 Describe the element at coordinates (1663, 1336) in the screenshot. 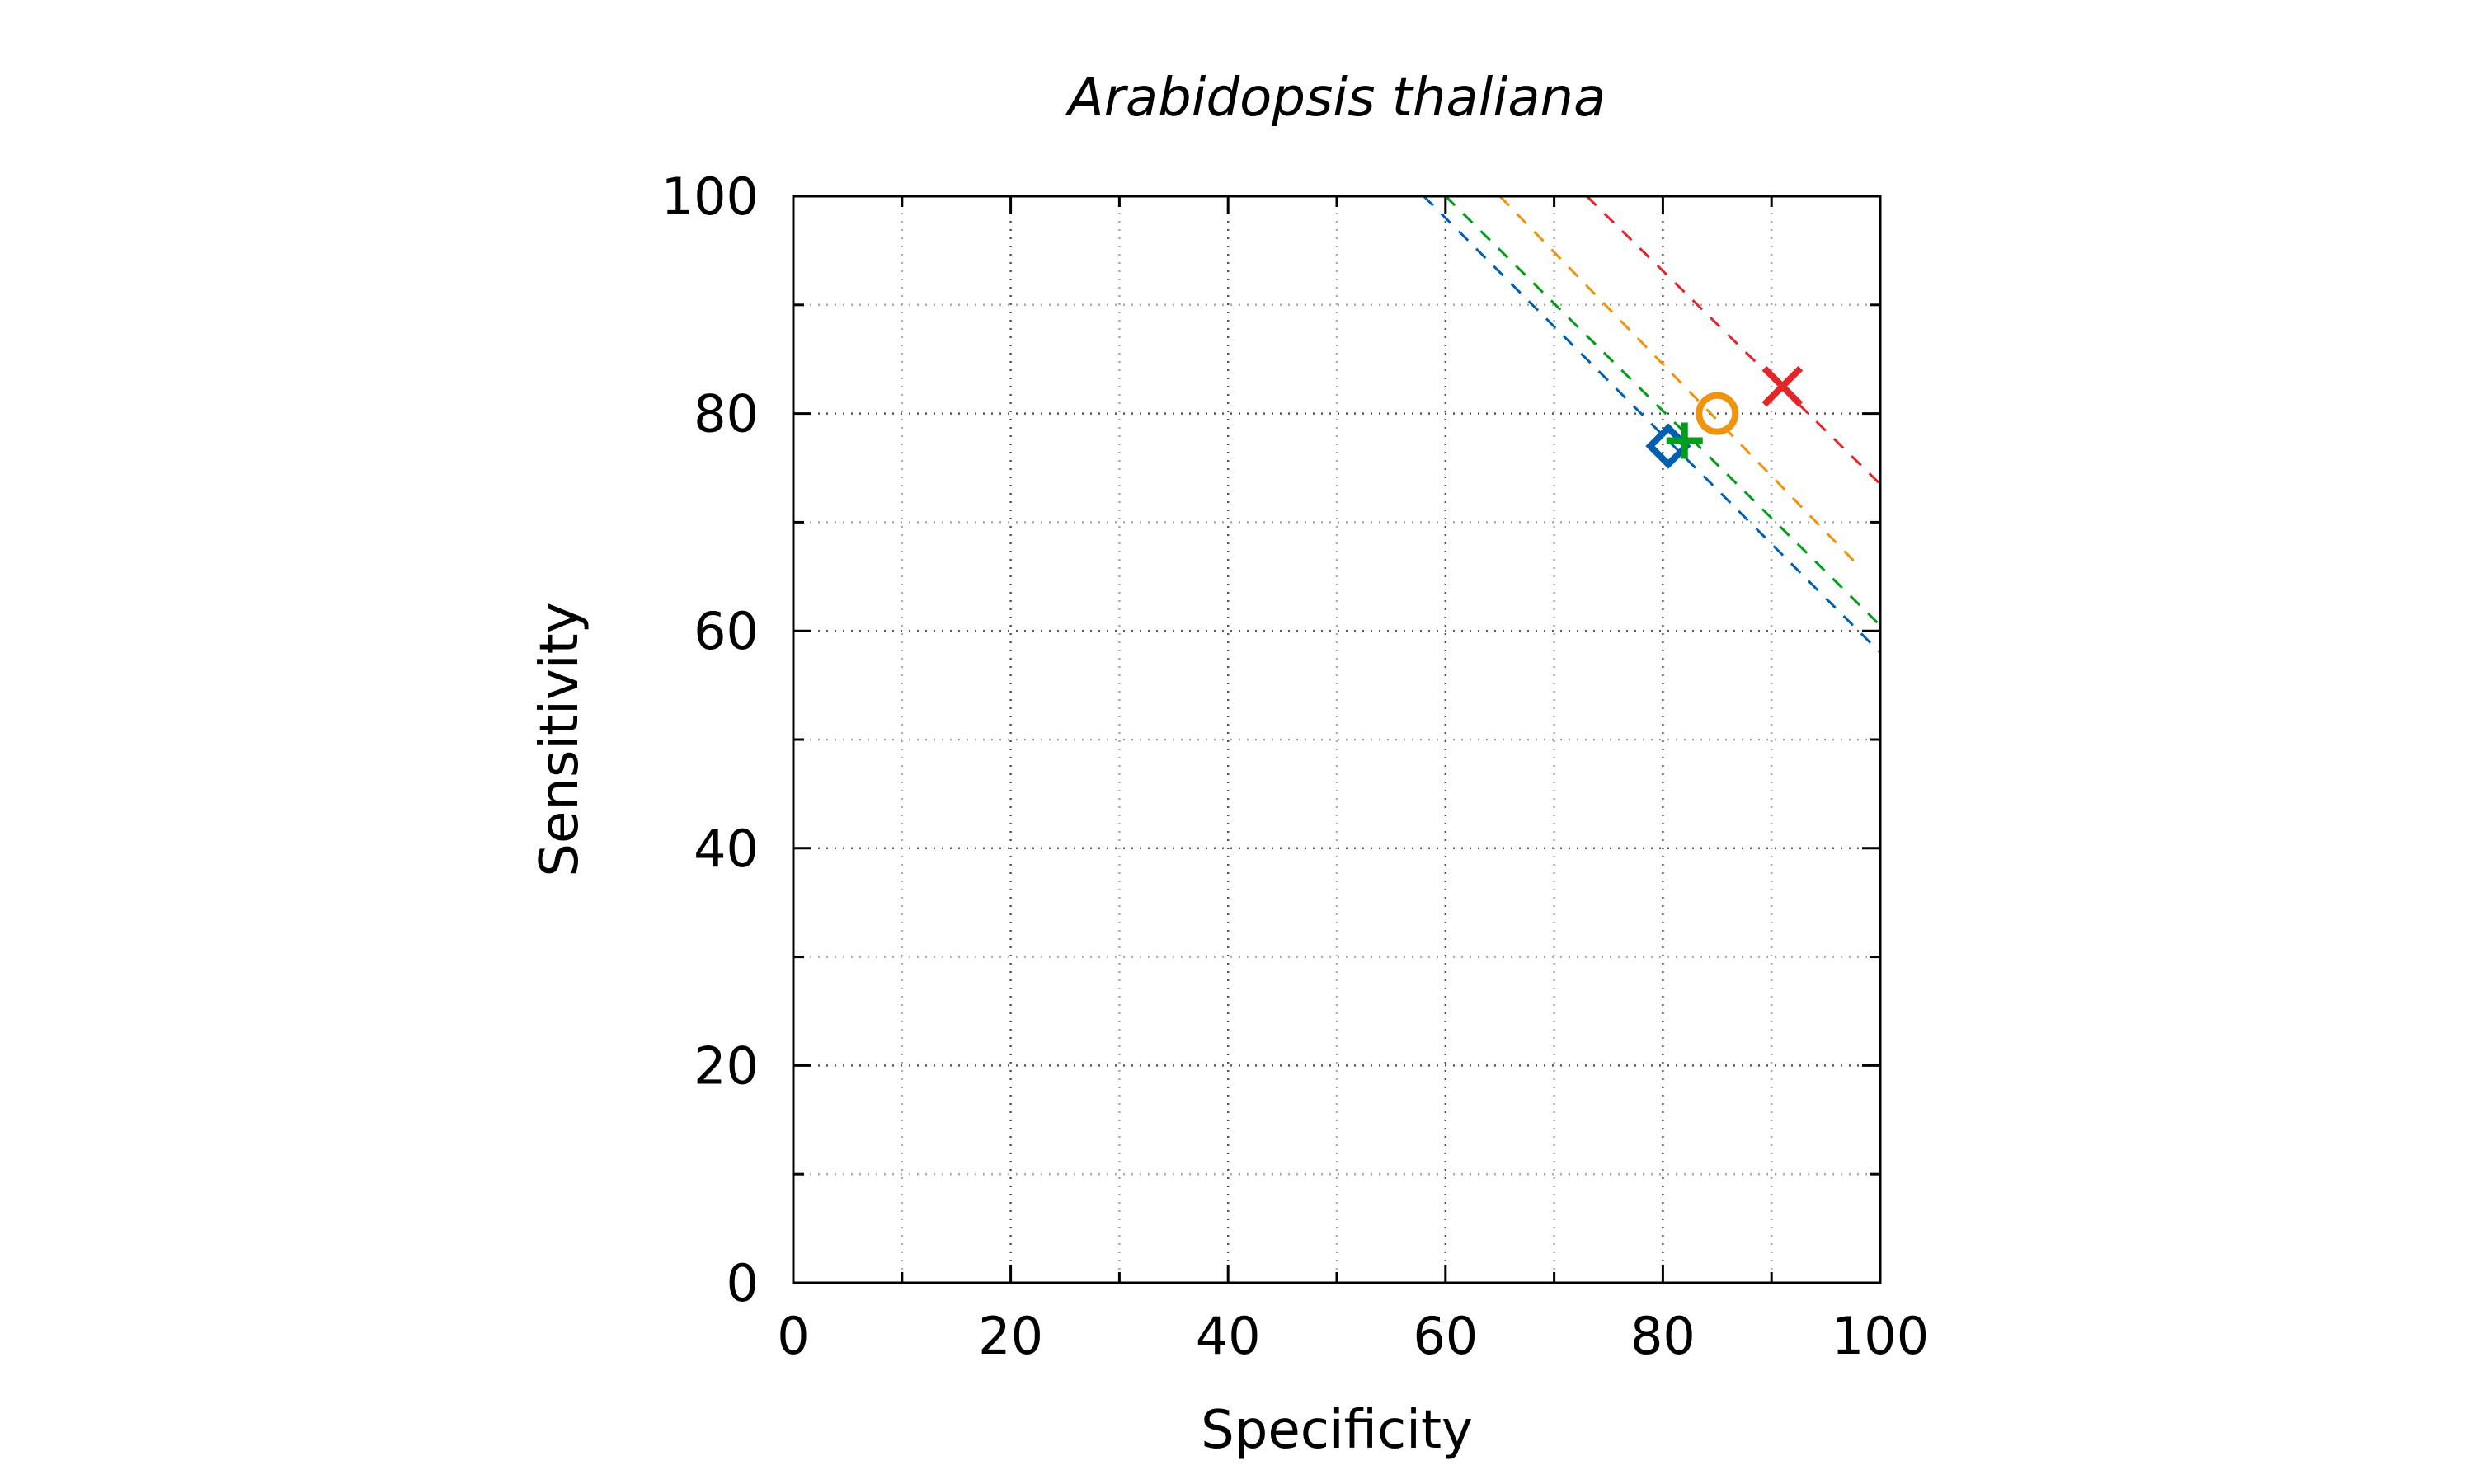

I see `x-tick-label: 80` at that location.